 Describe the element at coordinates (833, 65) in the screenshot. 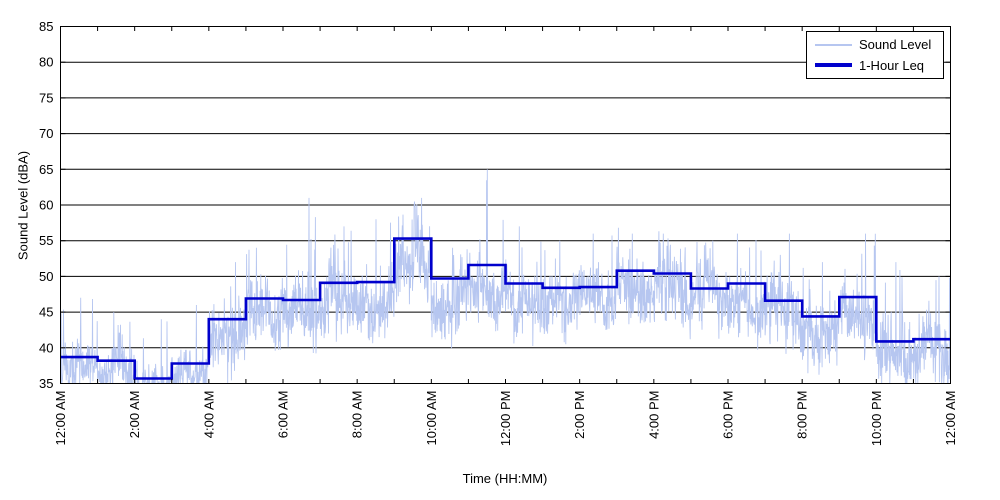

I see `leq-line-sample` at that location.